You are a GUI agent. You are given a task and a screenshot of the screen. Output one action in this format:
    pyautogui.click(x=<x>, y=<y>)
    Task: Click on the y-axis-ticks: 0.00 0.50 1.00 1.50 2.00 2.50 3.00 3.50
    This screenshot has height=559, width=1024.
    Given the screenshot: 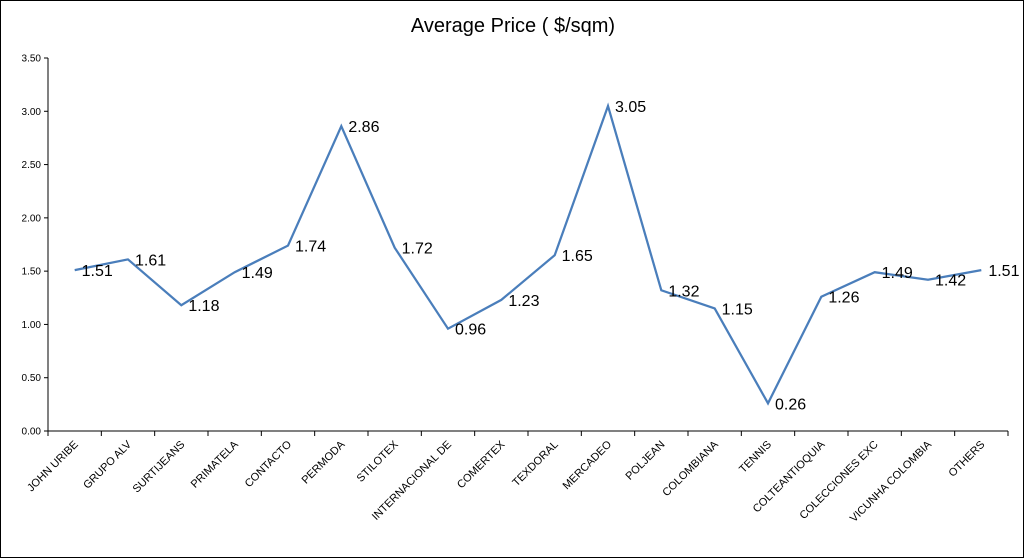 What is the action you would take?
    pyautogui.click(x=35, y=246)
    